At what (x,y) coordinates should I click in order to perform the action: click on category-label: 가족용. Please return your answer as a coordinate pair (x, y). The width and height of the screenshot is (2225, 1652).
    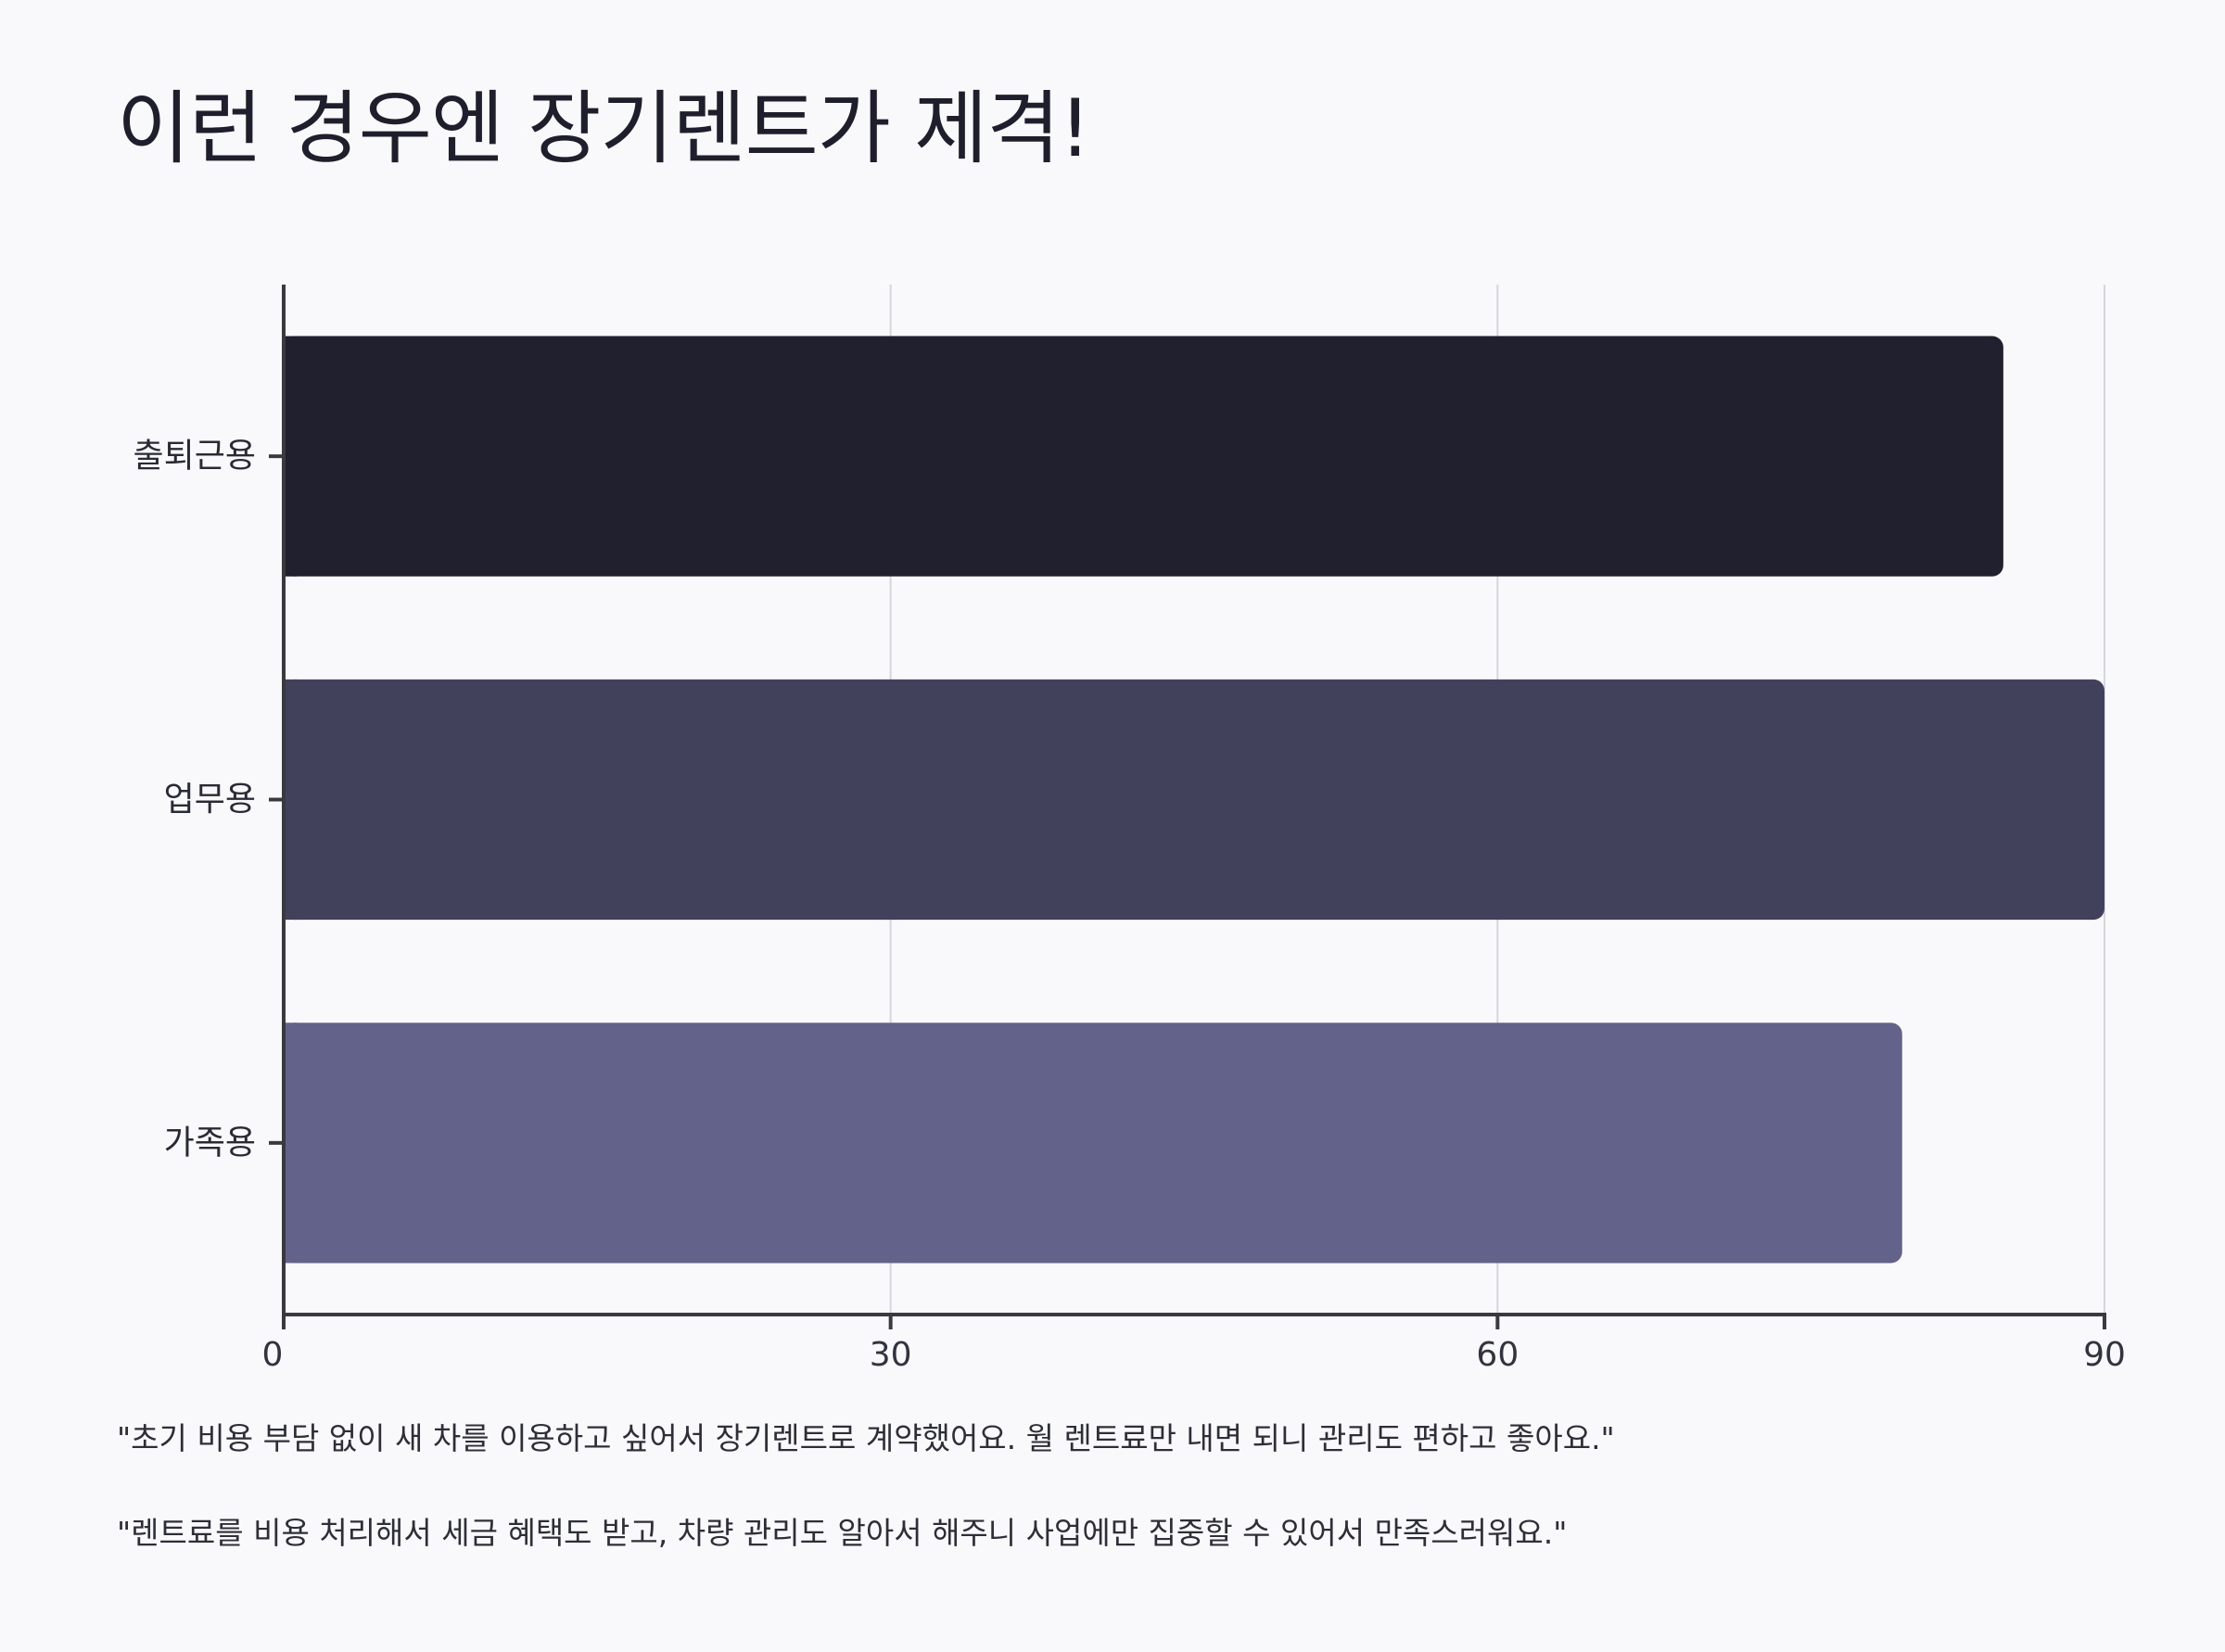
    Looking at the image, I should click on (210, 1143).